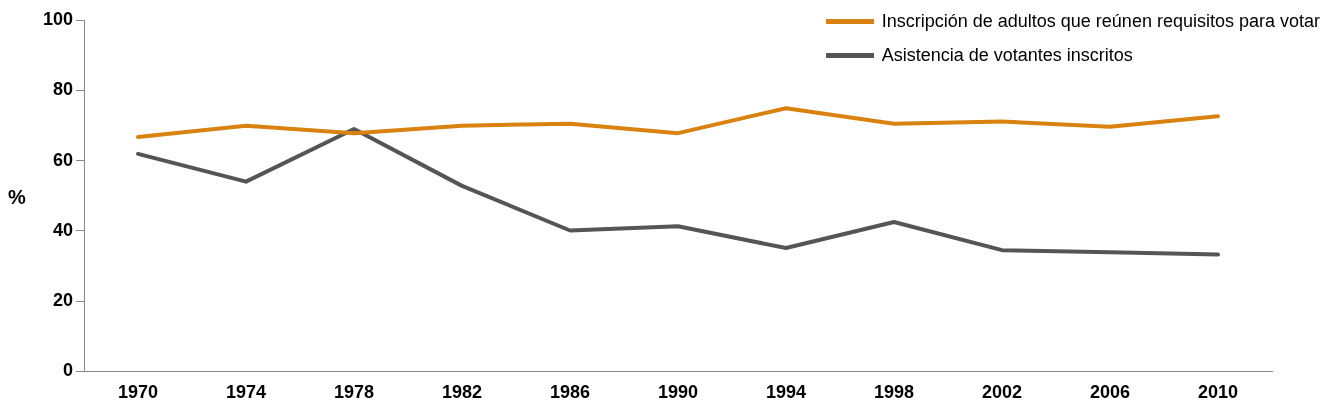 This screenshot has width=1332, height=413. What do you see at coordinates (1007, 55) in the screenshot?
I see `legend-label: Asistencia de votantes inscritos` at bounding box center [1007, 55].